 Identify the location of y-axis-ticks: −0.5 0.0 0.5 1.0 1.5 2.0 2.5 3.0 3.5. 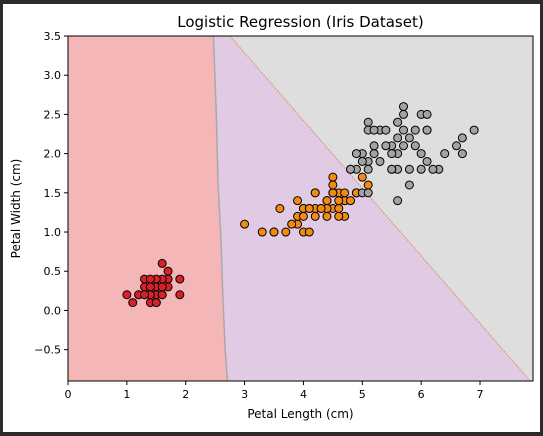
(51, 193).